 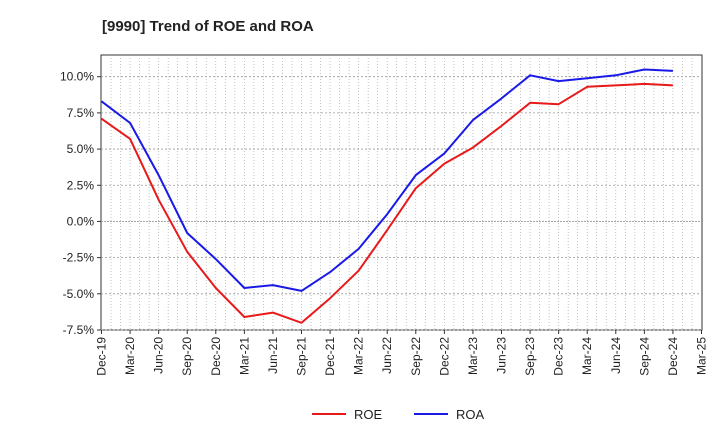 What do you see at coordinates (530, 356) in the screenshot?
I see `x-tick-label: Sep-23` at bounding box center [530, 356].